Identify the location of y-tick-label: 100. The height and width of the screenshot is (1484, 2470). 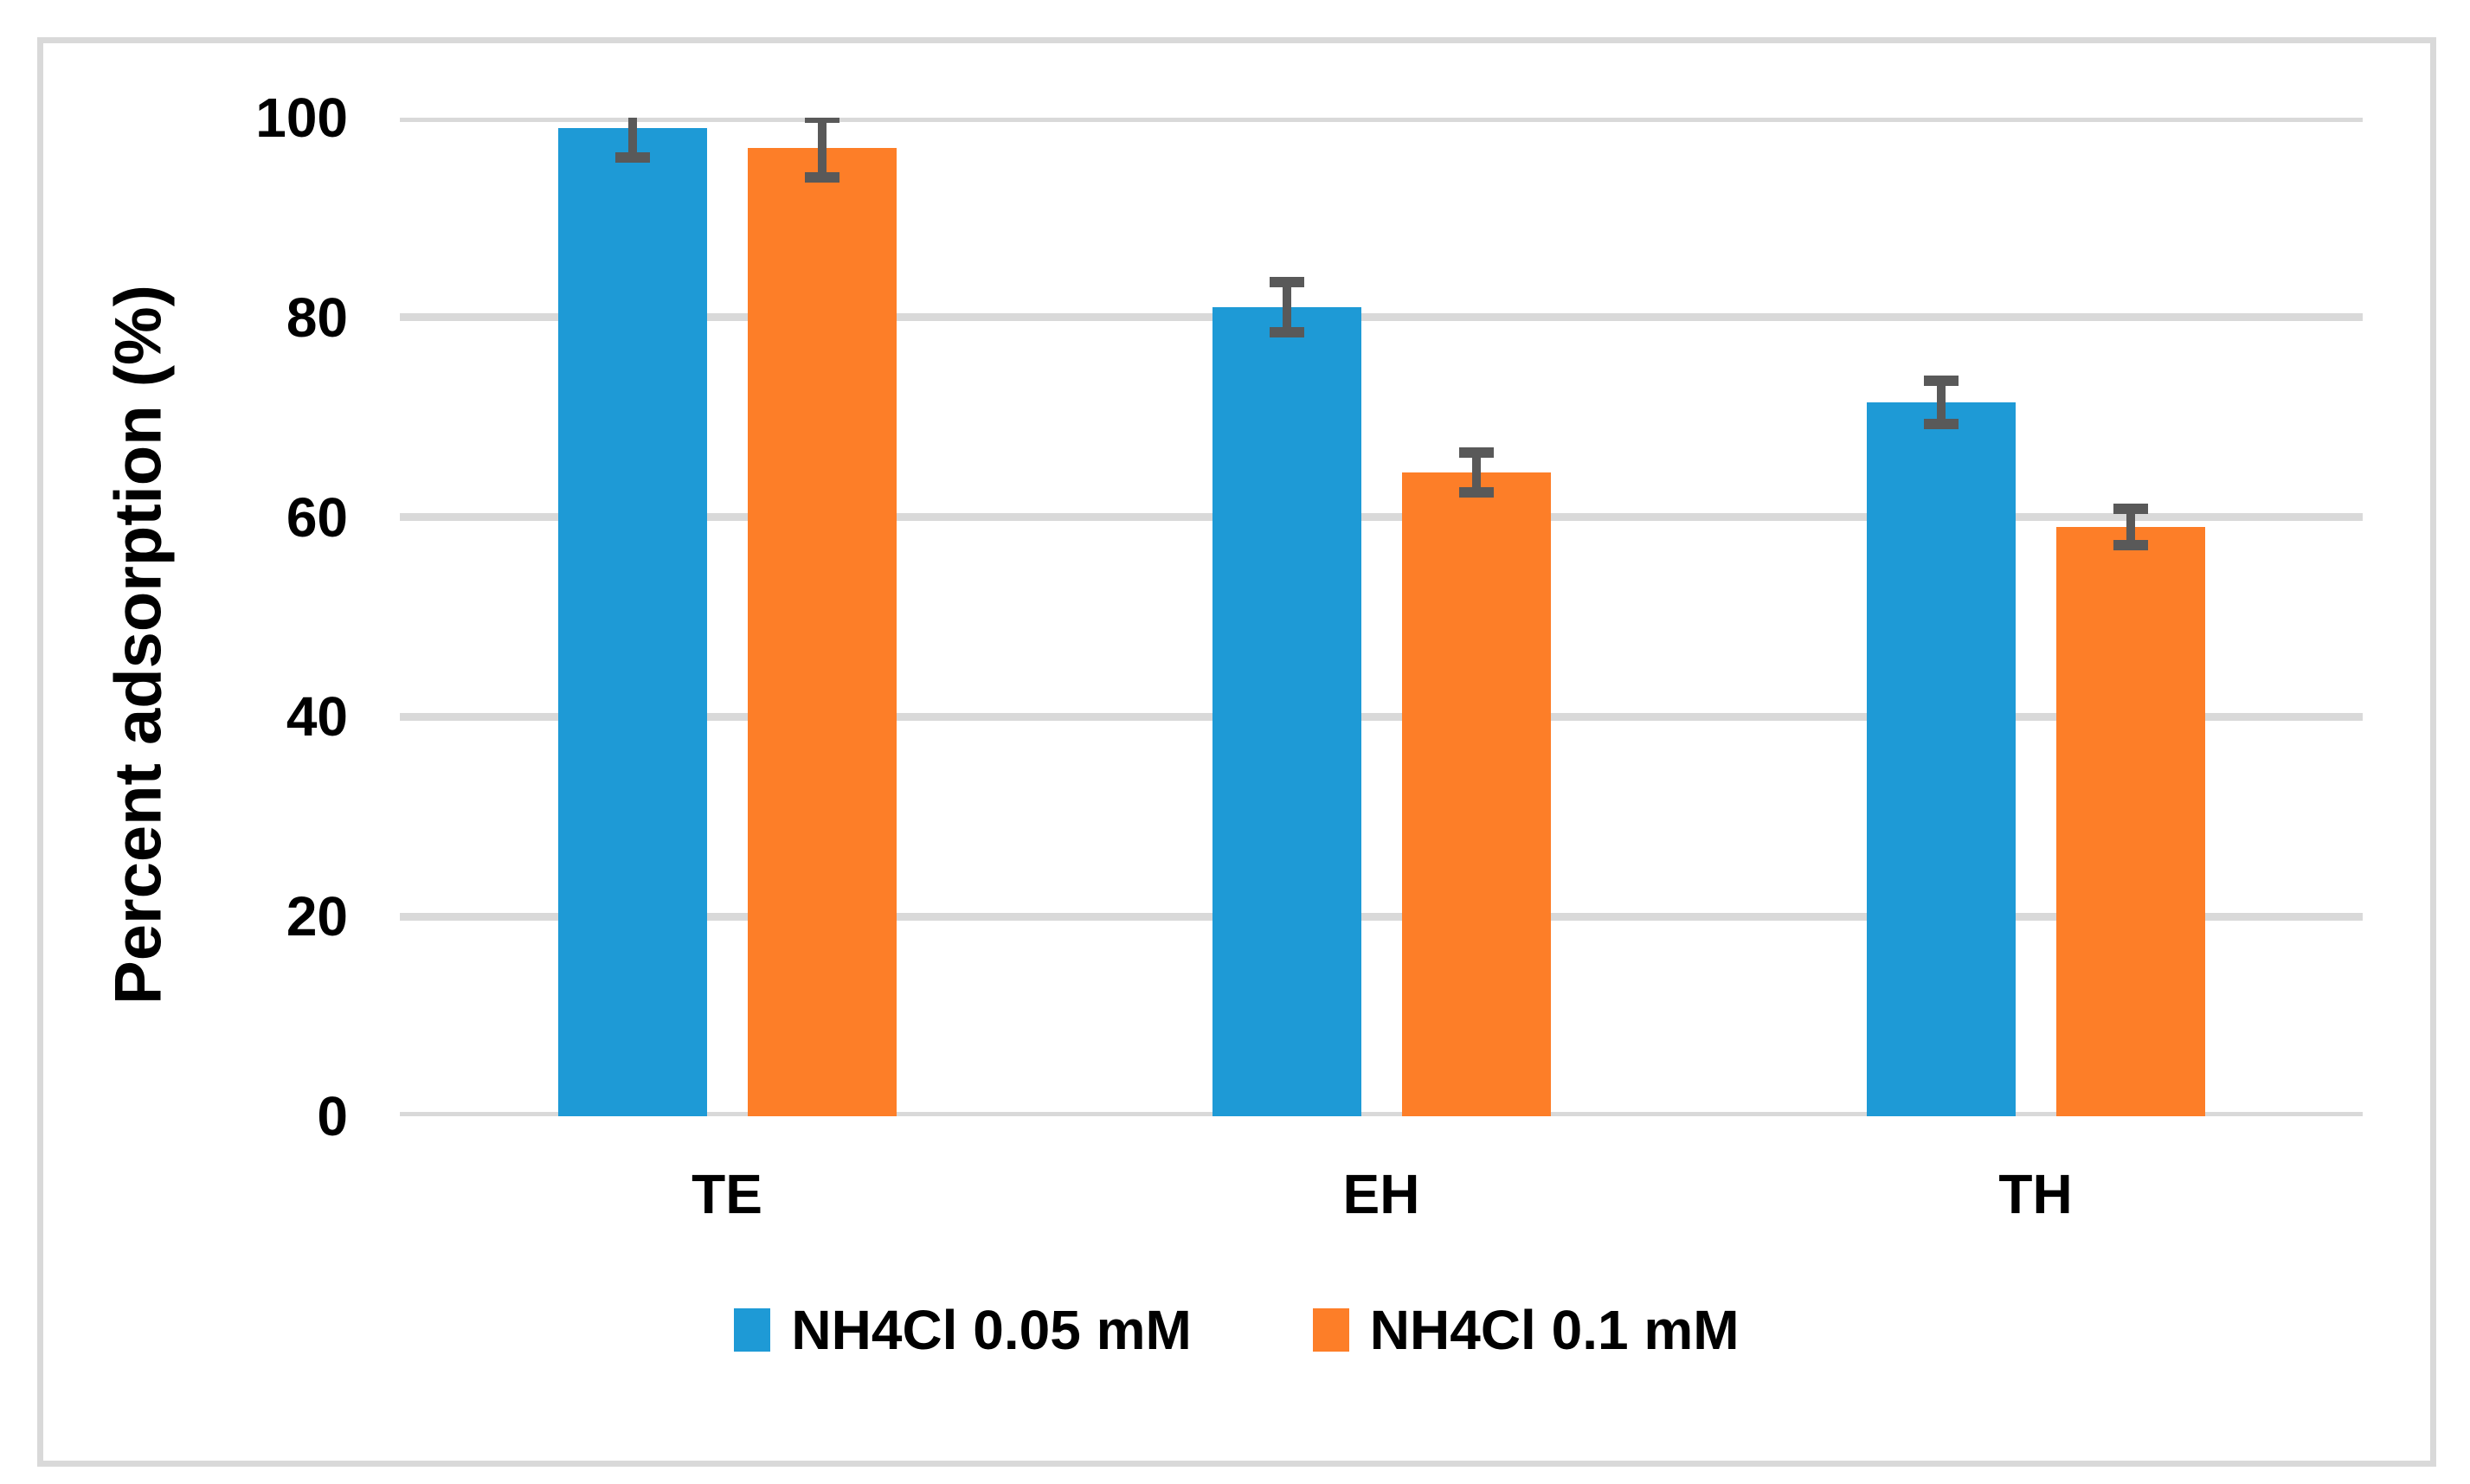
(301, 118).